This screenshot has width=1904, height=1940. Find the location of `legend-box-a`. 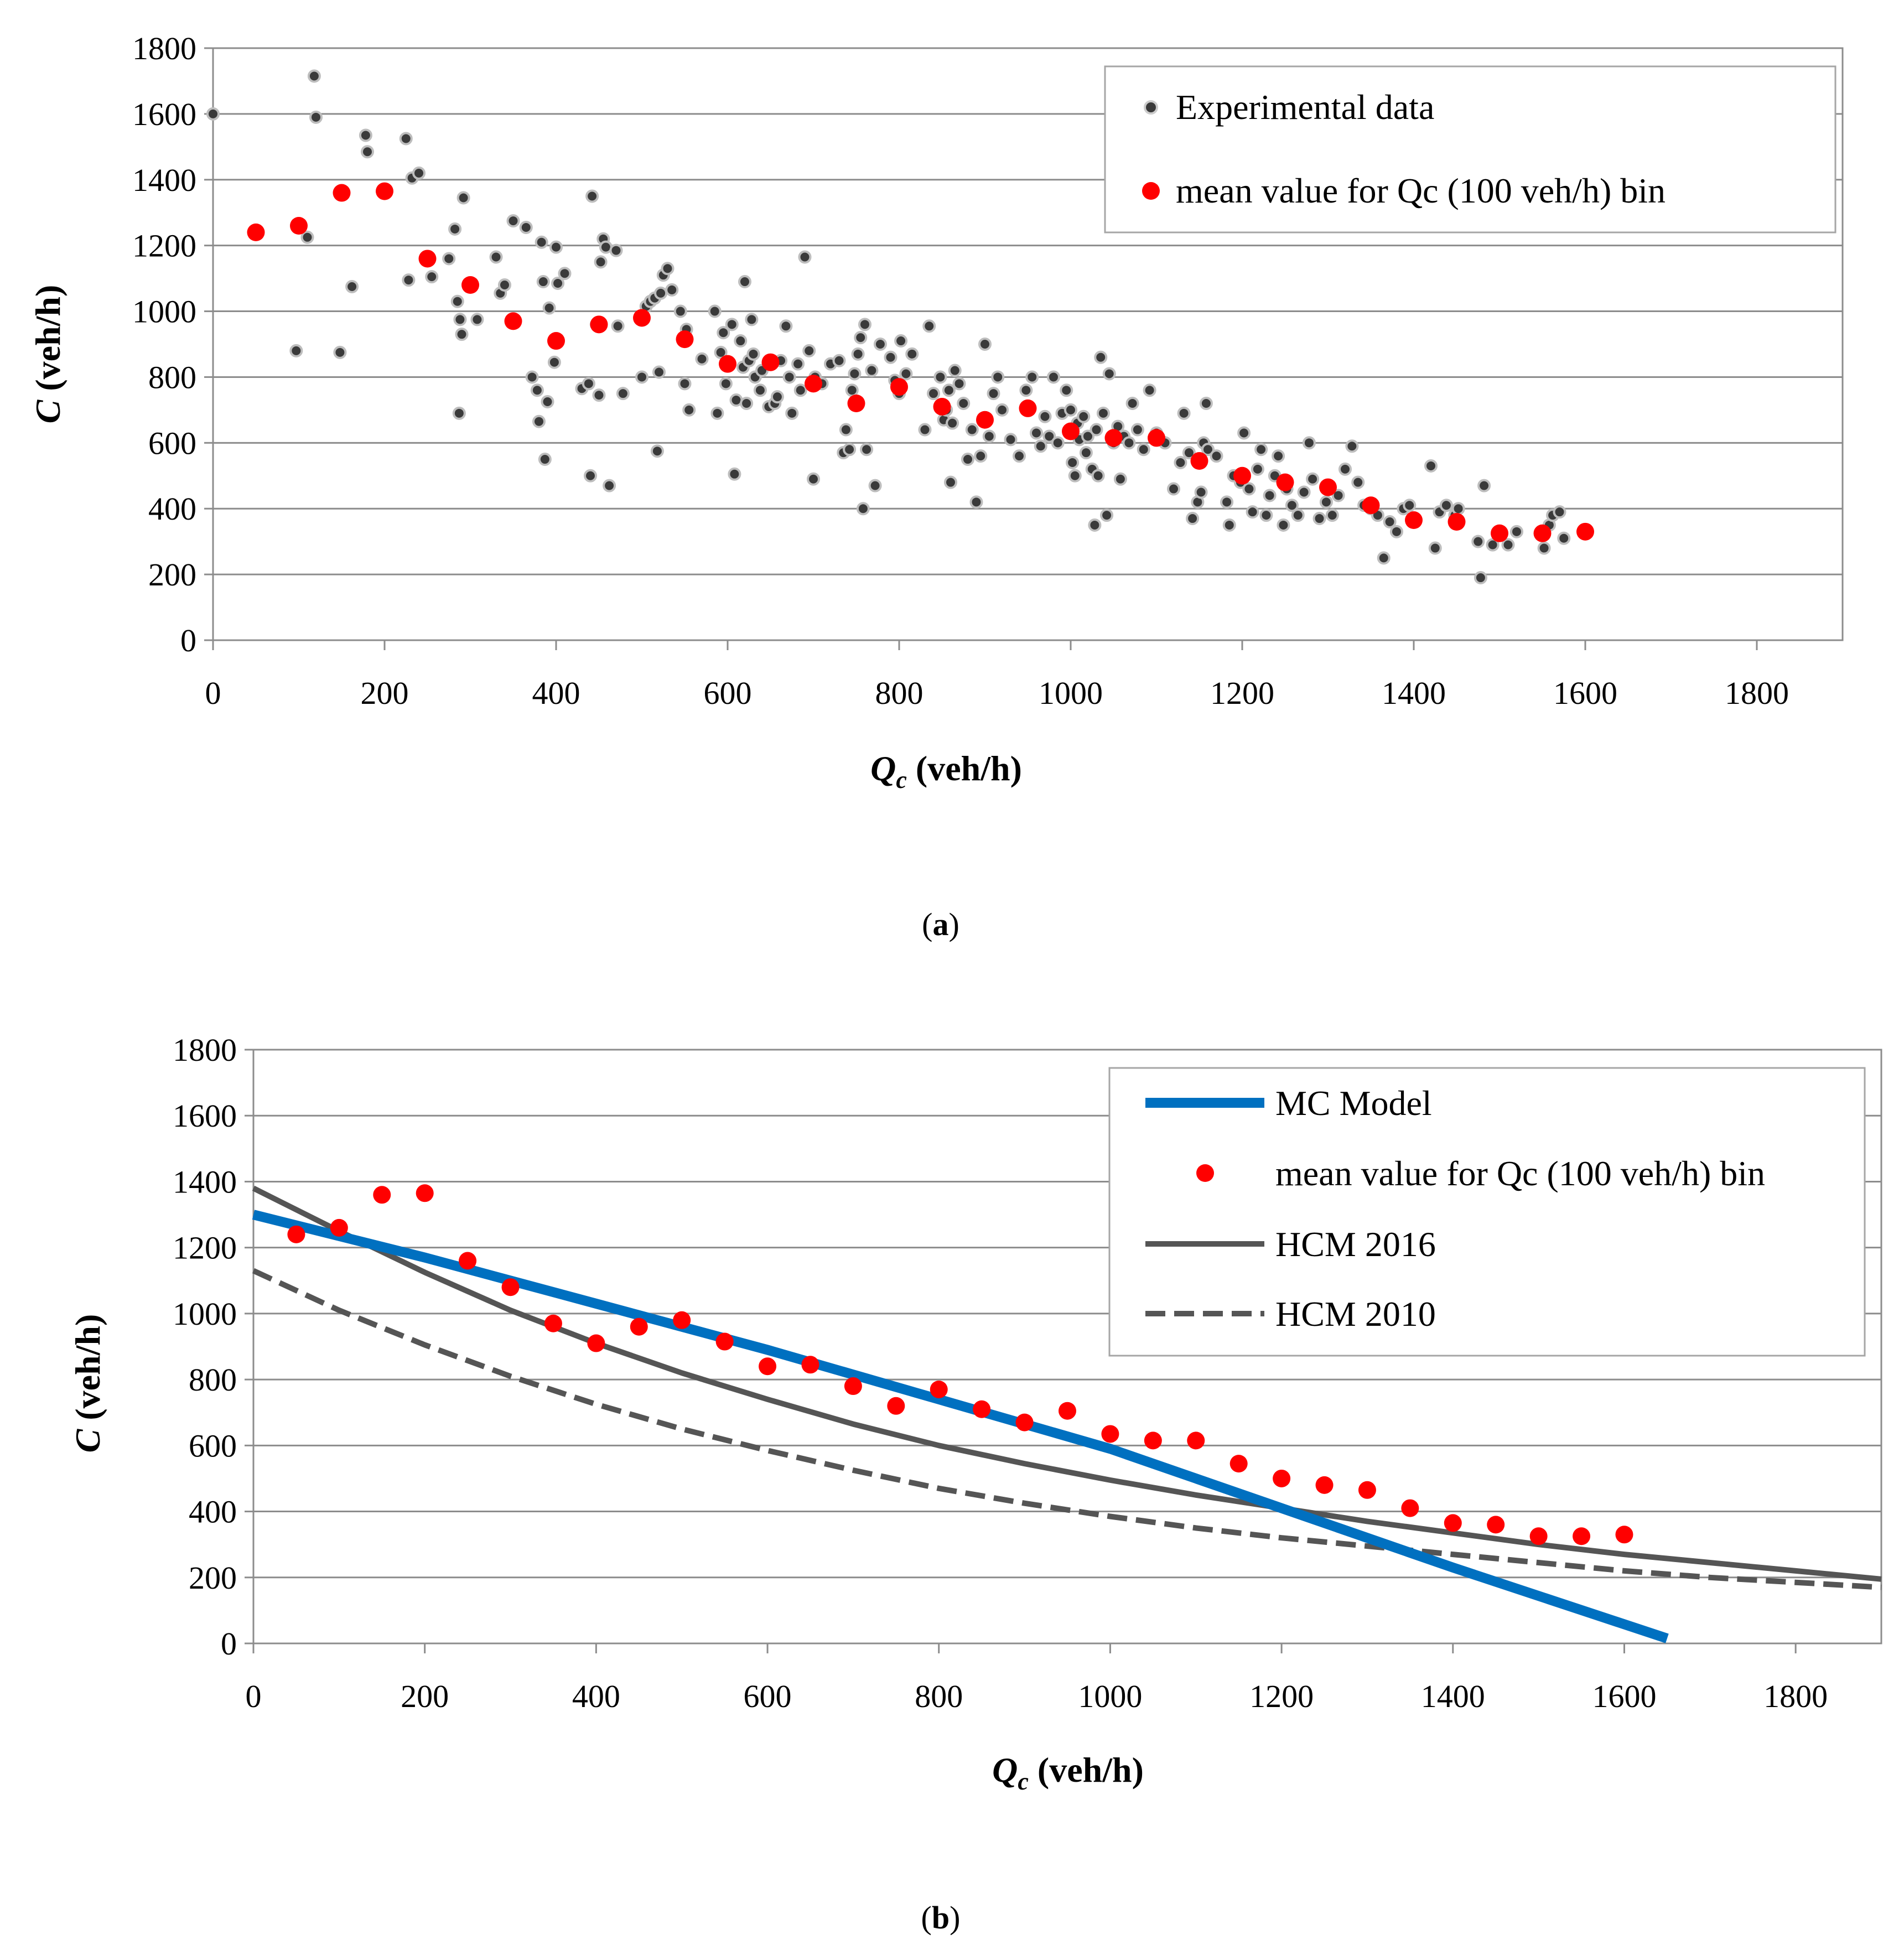

legend-box-a is located at coordinates (1470, 149).